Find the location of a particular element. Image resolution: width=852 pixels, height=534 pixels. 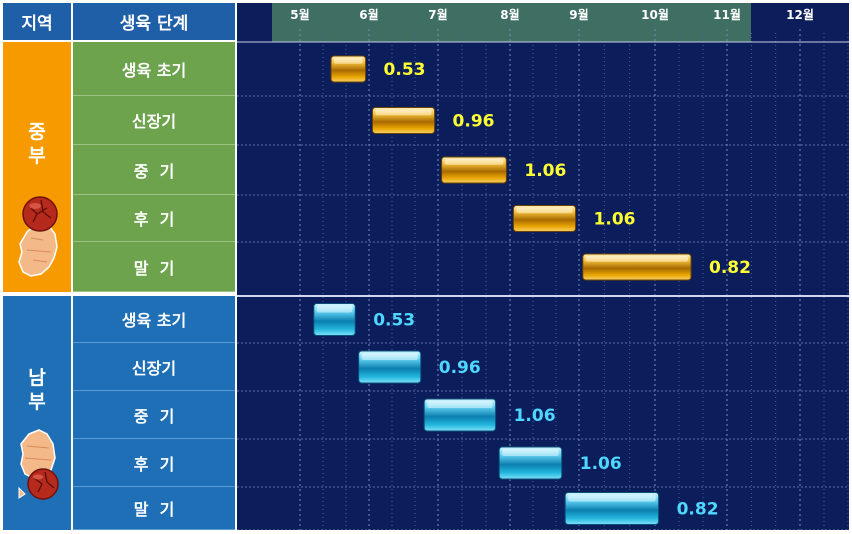

stage-column-header-text: 생육 단계 is located at coordinates (154, 24).